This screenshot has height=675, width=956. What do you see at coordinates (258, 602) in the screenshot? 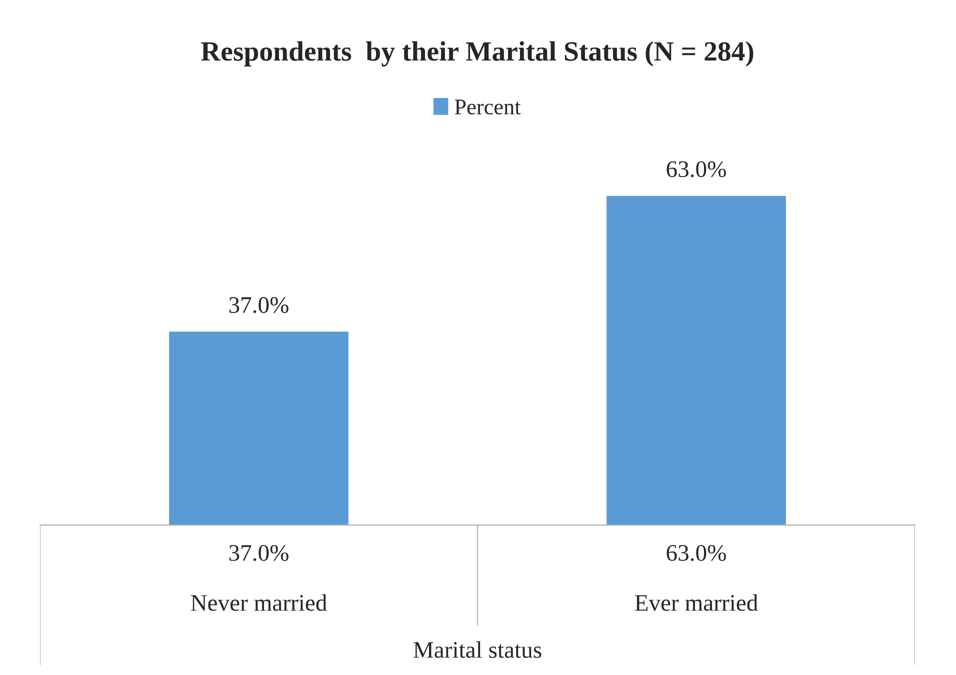
I see `x-tick-label: Never married` at bounding box center [258, 602].